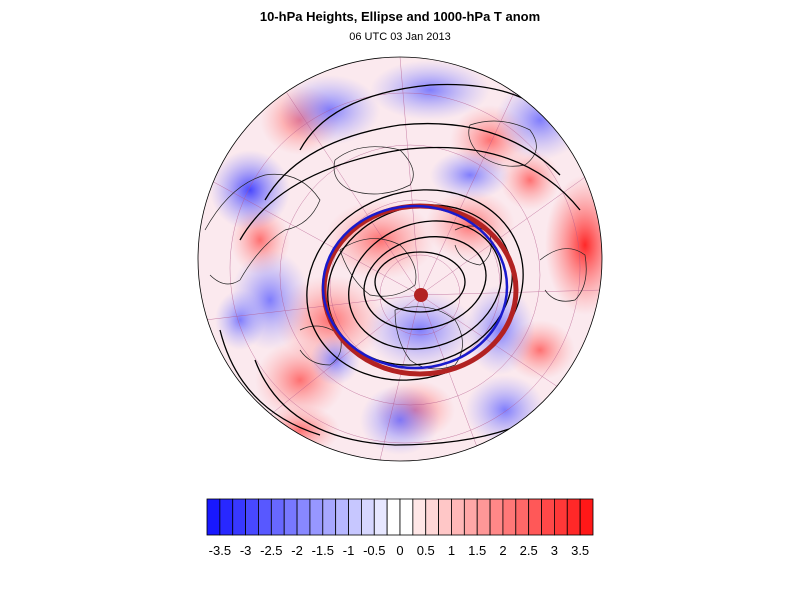 This screenshot has height=600, width=800. What do you see at coordinates (554, 550) in the screenshot?
I see `colorbar-tick-label: 3` at bounding box center [554, 550].